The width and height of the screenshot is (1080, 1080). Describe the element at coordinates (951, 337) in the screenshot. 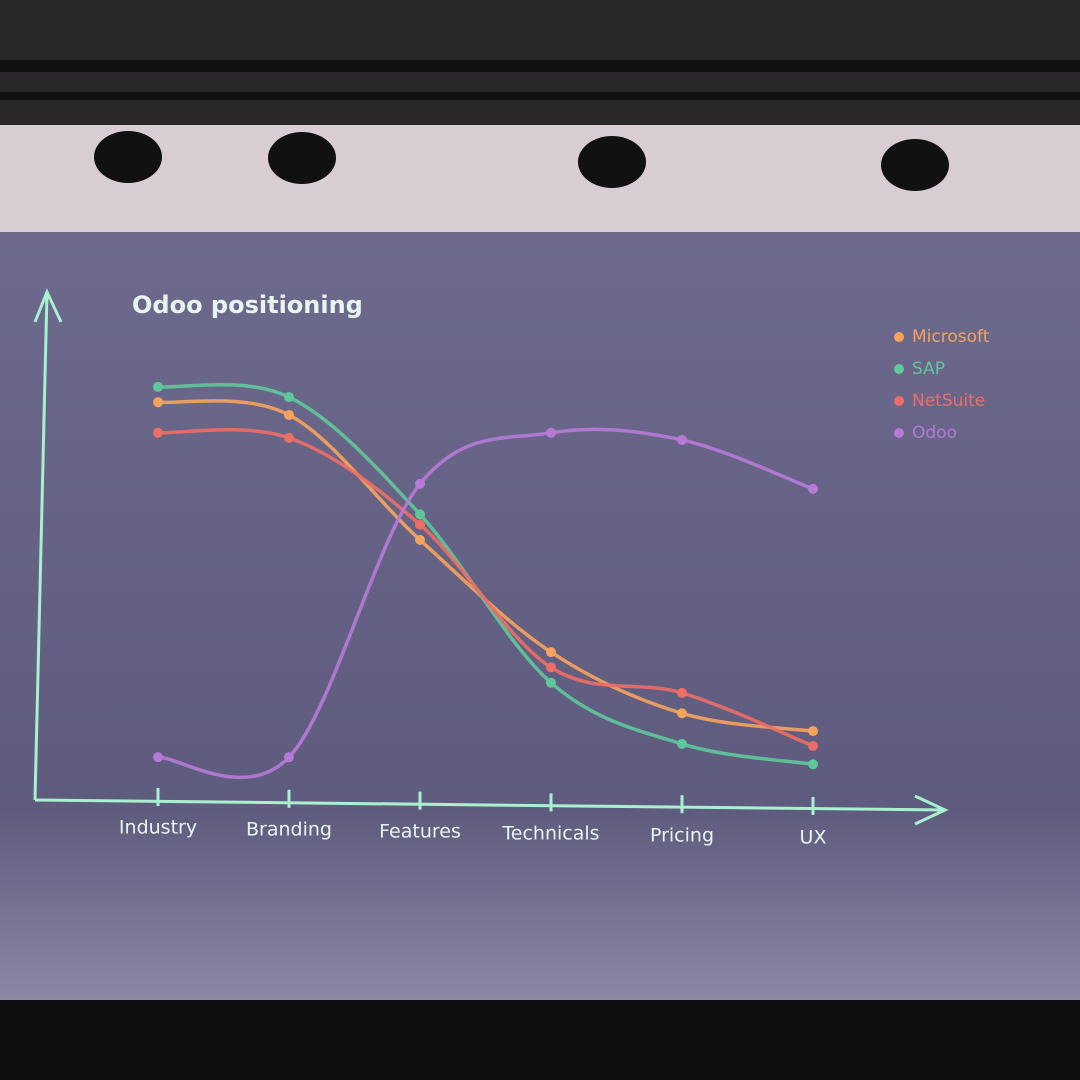

I see `legend-label: Microsoft` at that location.